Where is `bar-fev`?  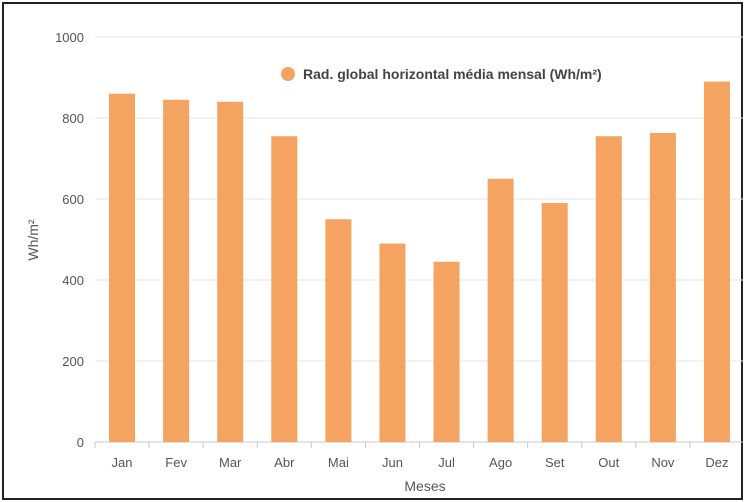 bar-fev is located at coordinates (176, 271).